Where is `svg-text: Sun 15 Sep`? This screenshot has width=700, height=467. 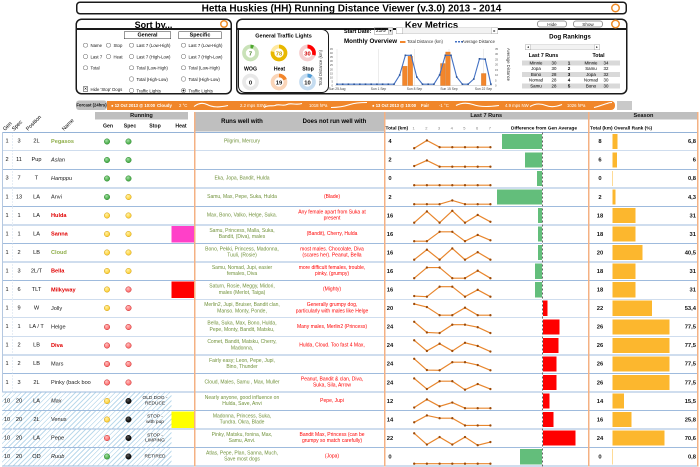 svg-text: Sun 15 Sep is located at coordinates (448, 89).